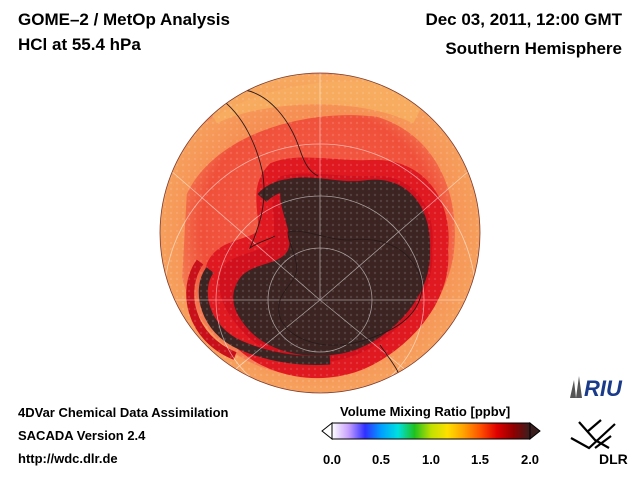  I want to click on colorbar-over-arrow, so click(535, 431).